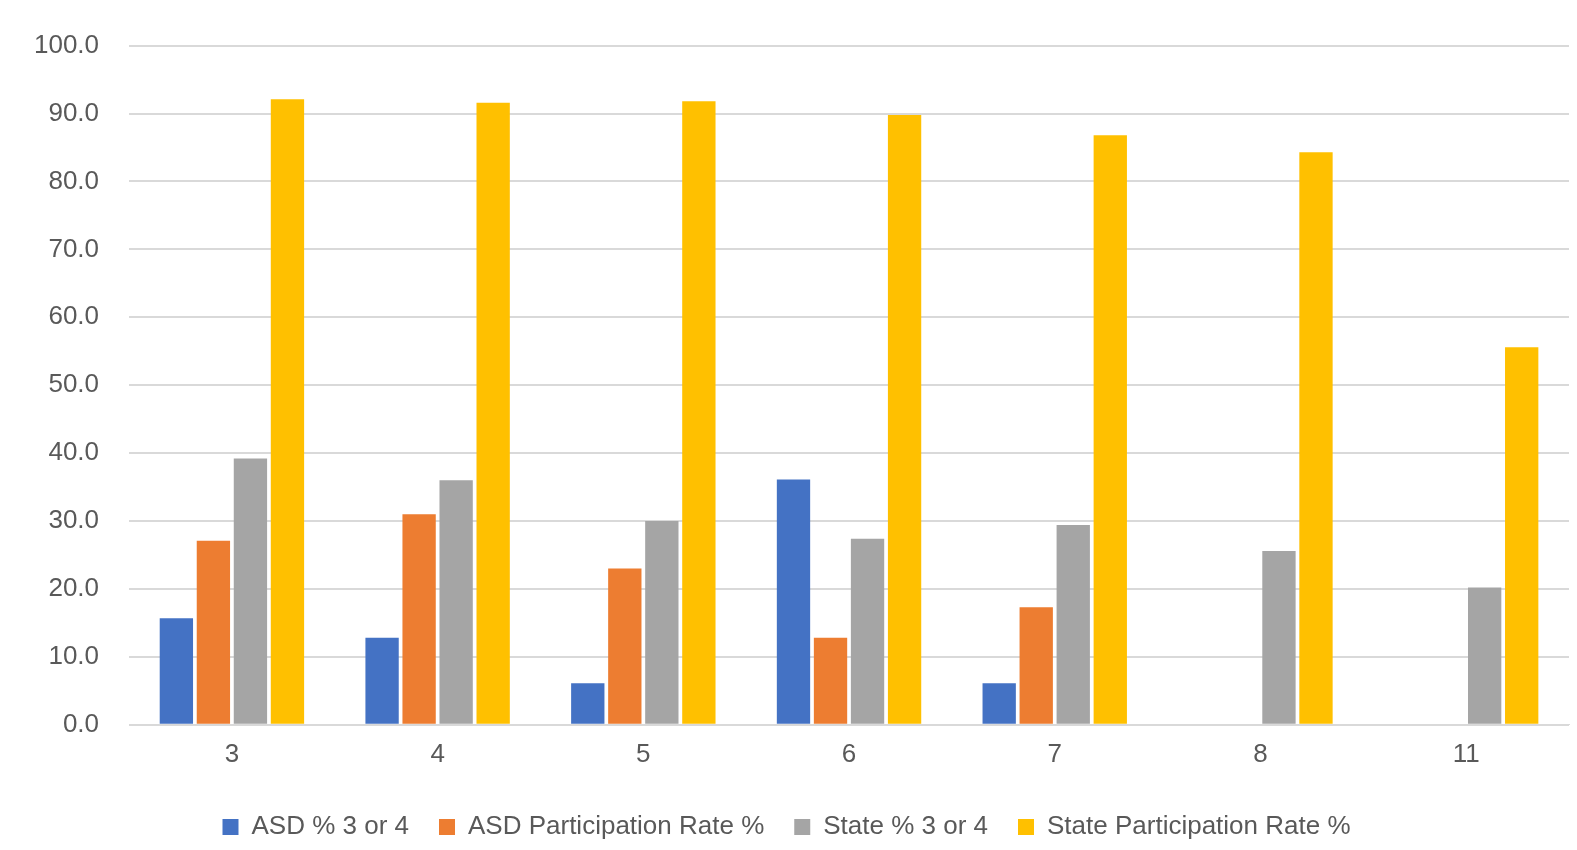 The image size is (1577, 850). What do you see at coordinates (74, 111) in the screenshot?
I see `y-tick-label: 90.0` at bounding box center [74, 111].